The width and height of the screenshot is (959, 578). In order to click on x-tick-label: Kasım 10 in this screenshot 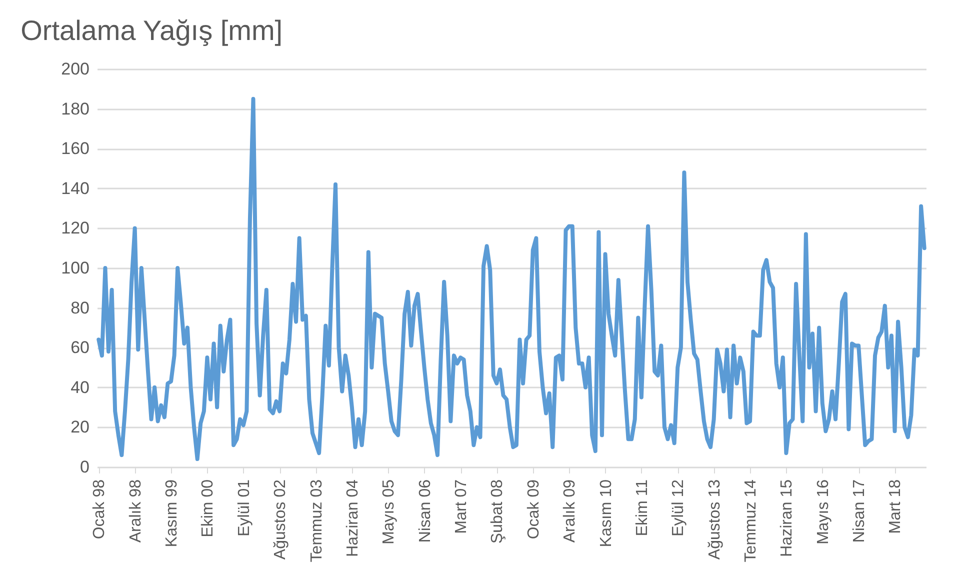, I will do `click(606, 513)`.